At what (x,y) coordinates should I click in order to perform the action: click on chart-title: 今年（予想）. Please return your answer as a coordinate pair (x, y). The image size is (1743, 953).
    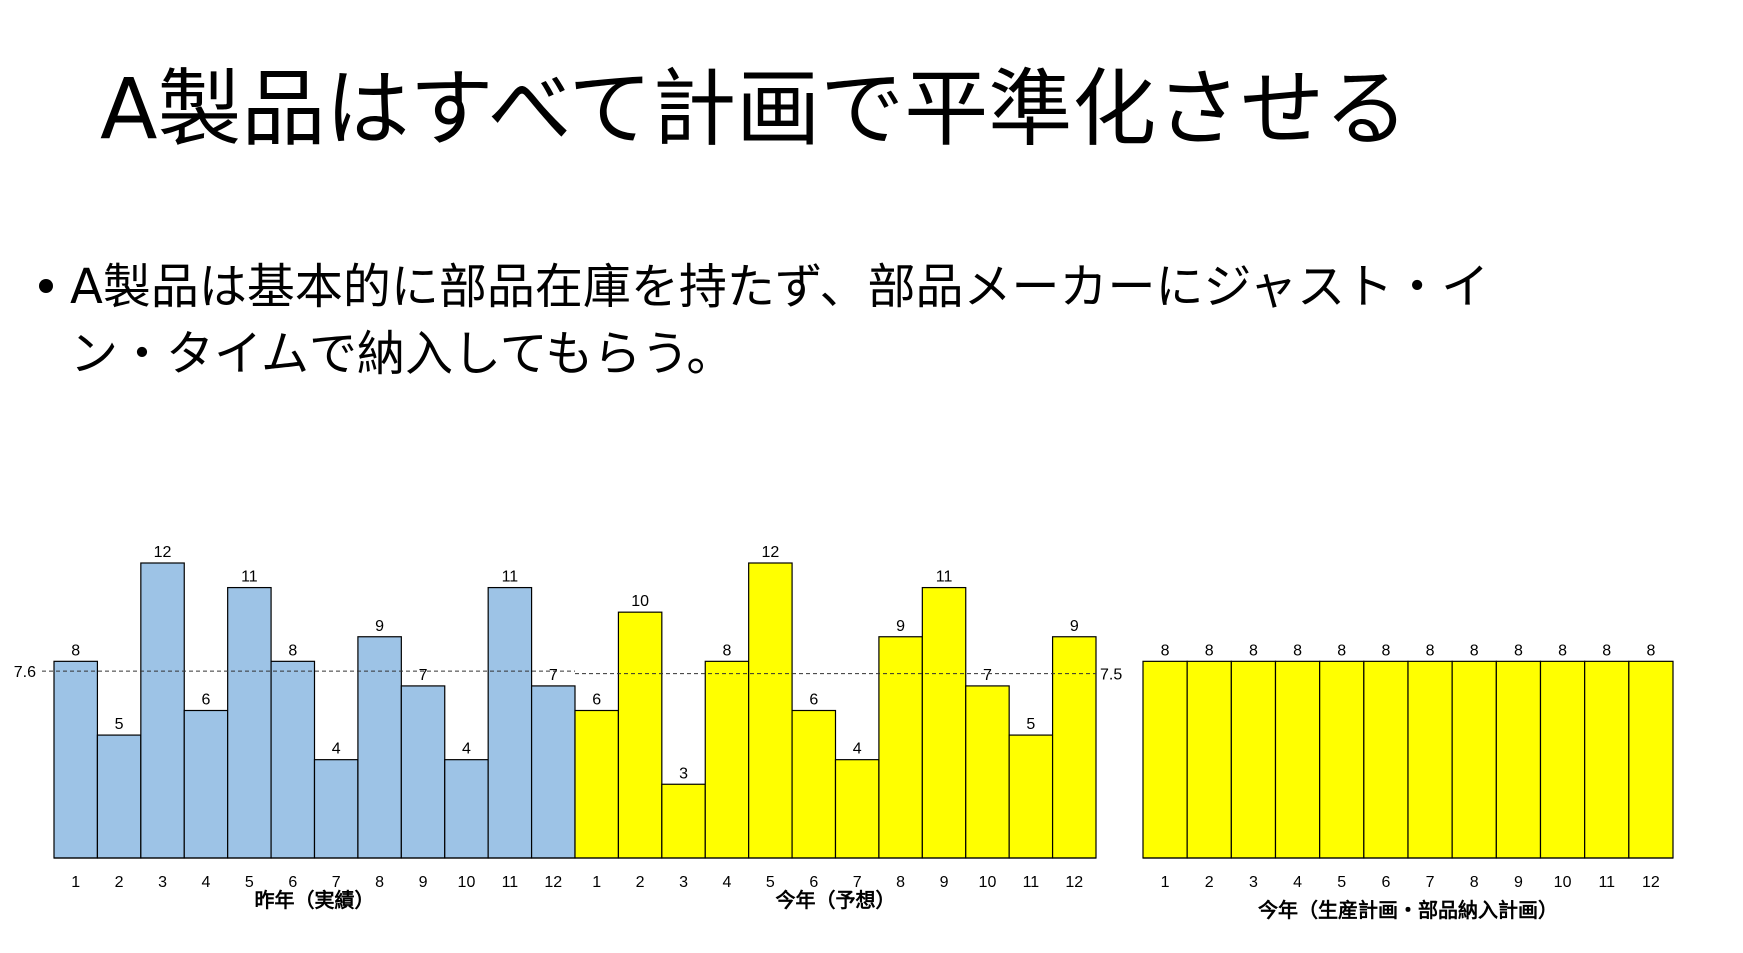
    Looking at the image, I should click on (836, 900).